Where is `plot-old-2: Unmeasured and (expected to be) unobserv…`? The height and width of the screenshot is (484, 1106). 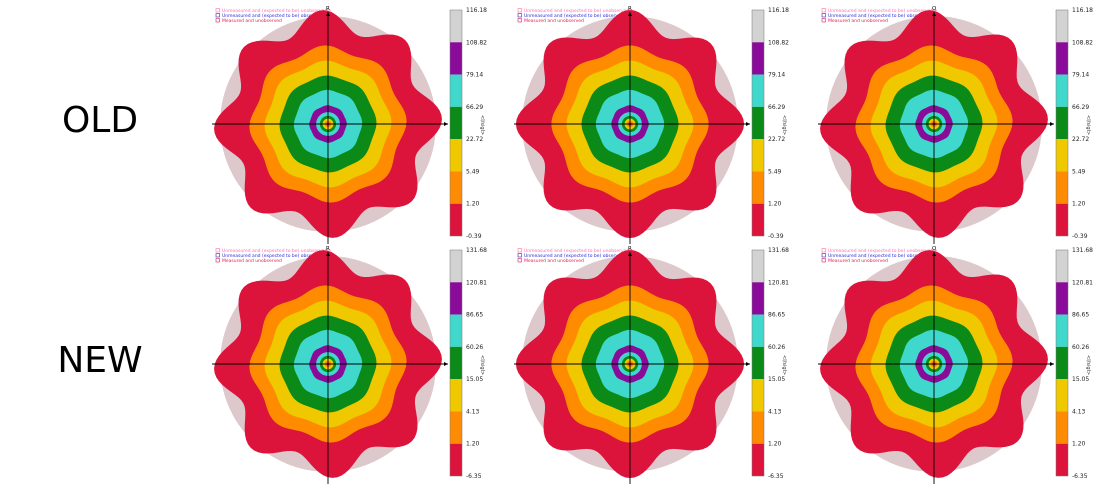 plot-old-2: Unmeasured and (expected to be) unobserv… is located at coordinates (649, 123).